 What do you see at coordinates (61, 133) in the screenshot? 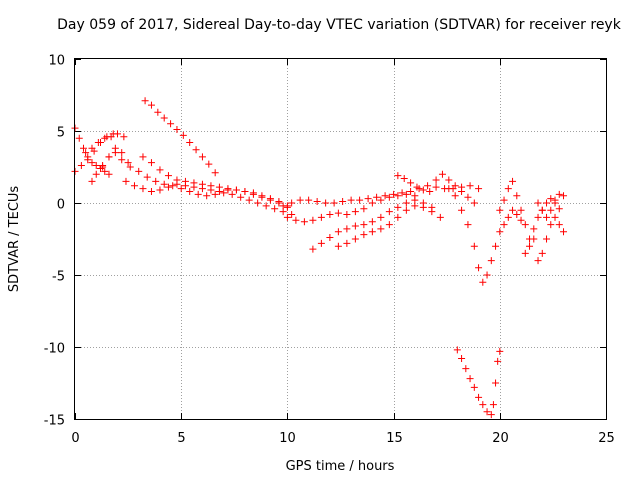
I see `y-tick-label: 5` at bounding box center [61, 133].